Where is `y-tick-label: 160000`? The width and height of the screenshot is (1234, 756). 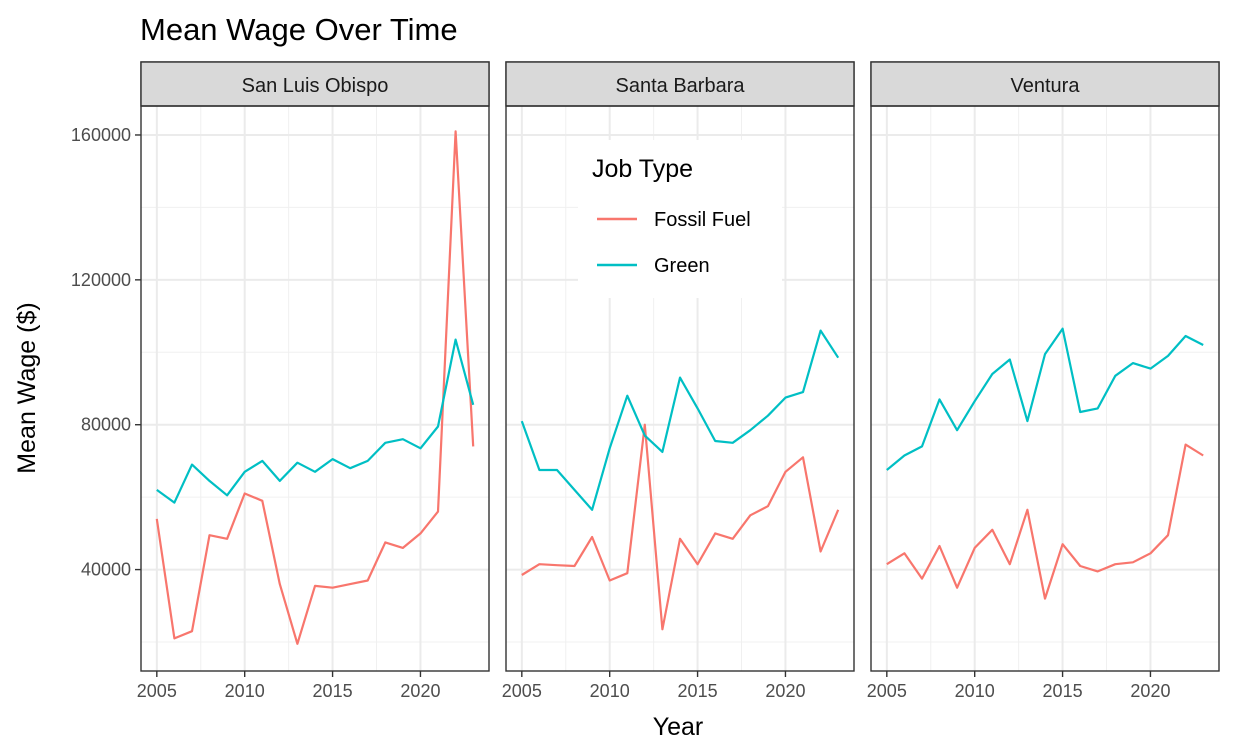 y-tick-label: 160000 is located at coordinates (101, 135).